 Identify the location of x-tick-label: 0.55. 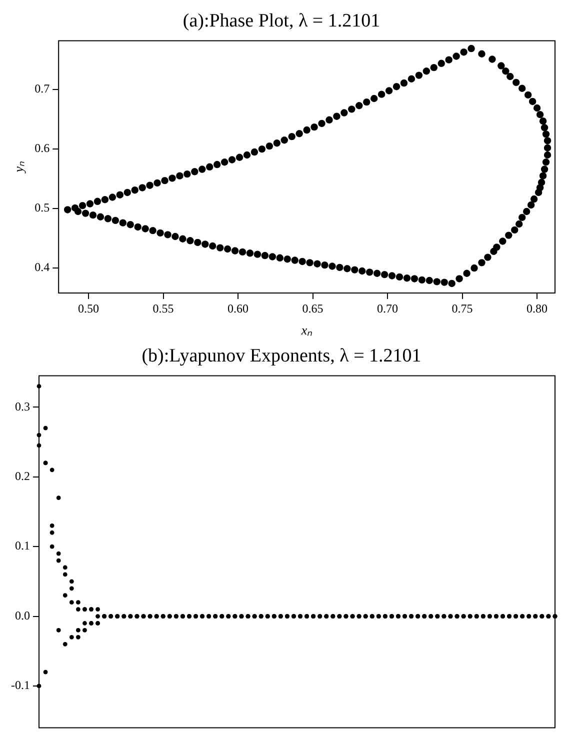
(163, 308).